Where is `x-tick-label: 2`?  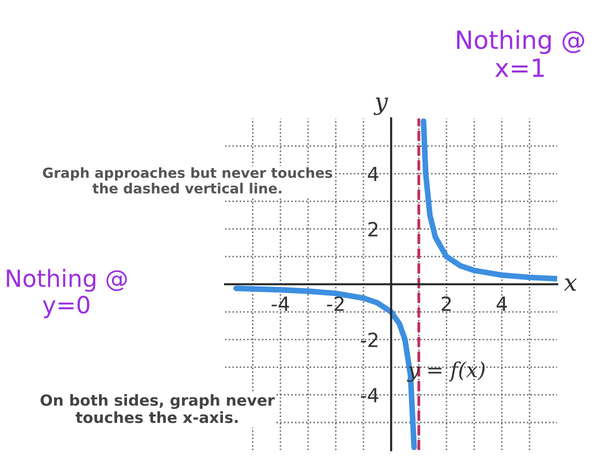
x-tick-label: 2 is located at coordinates (446, 303).